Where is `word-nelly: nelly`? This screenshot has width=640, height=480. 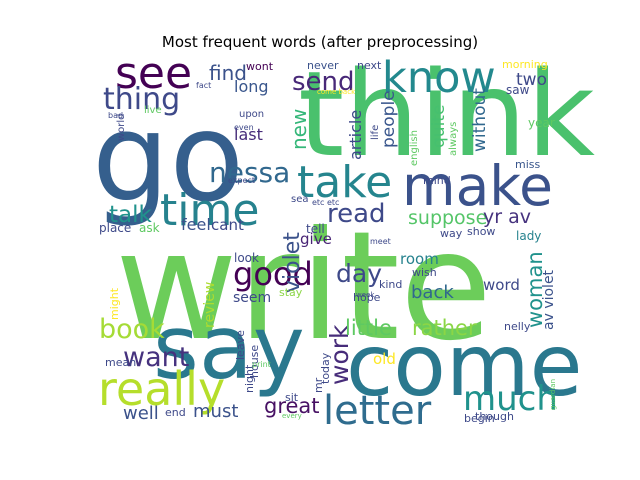 word-nelly: nelly is located at coordinates (517, 326).